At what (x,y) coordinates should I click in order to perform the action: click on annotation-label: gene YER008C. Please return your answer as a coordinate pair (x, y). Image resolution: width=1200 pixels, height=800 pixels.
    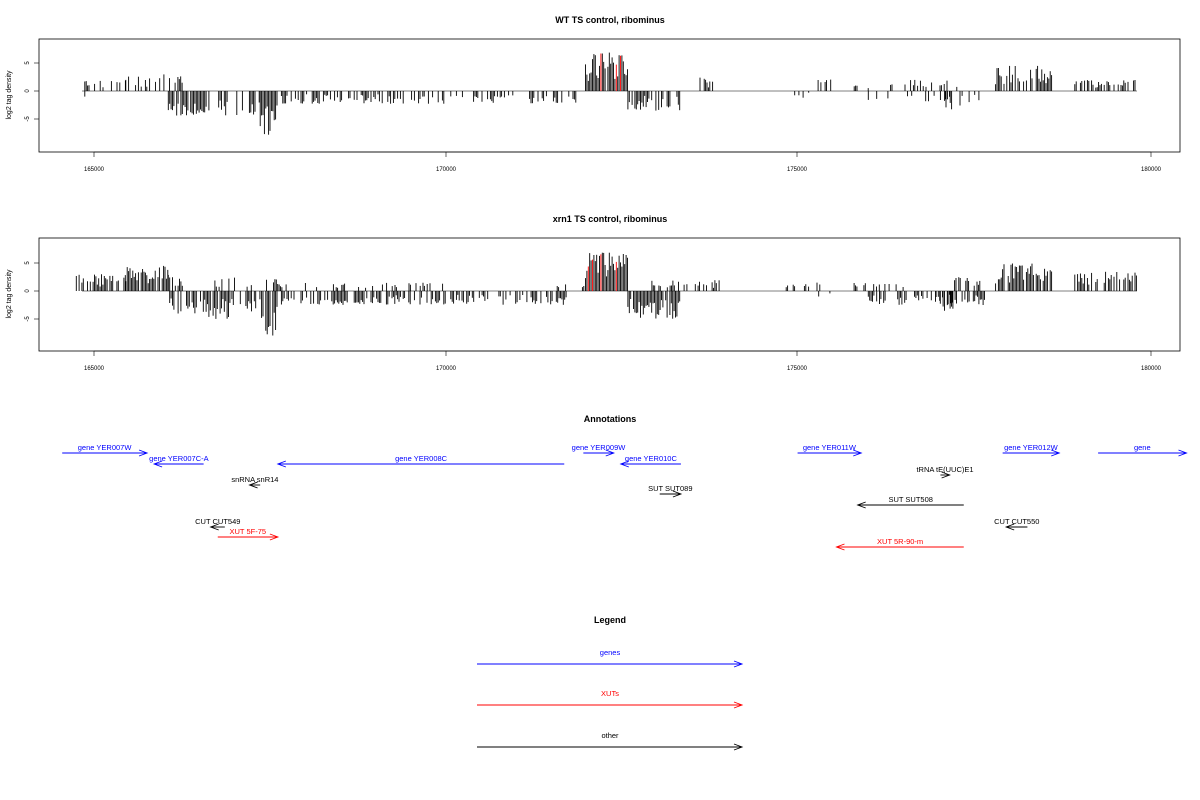
    Looking at the image, I should click on (421, 458).